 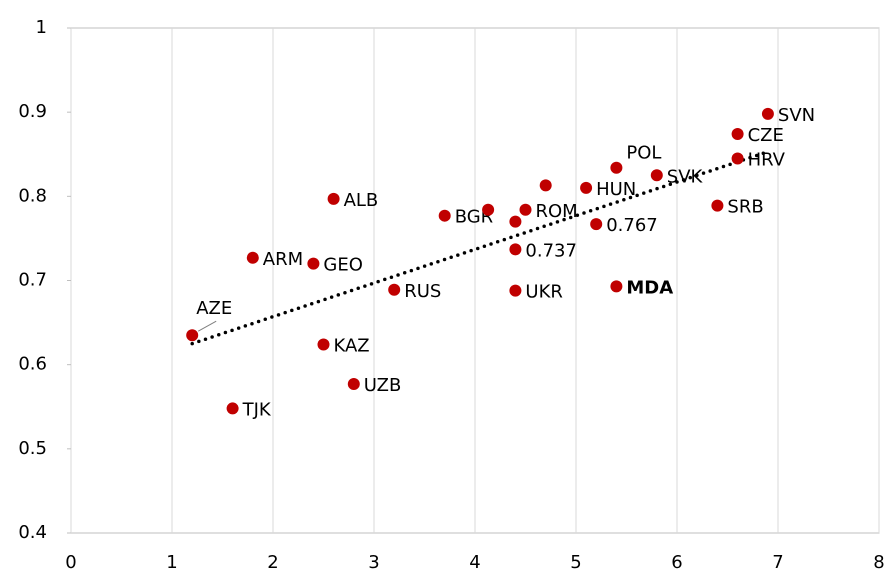 What do you see at coordinates (343, 265) in the screenshot?
I see `point-label: GEO` at bounding box center [343, 265].